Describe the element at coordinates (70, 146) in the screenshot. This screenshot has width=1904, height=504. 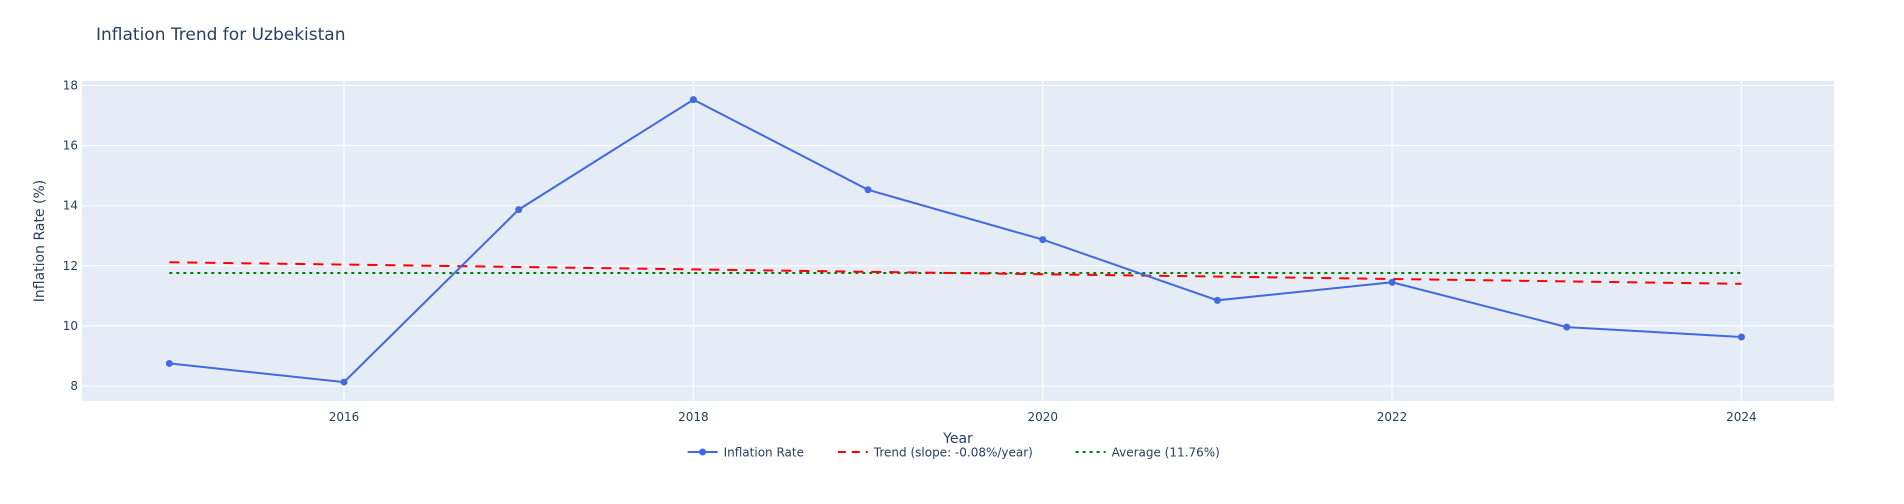
I see `y-tick-label: 16` at that location.